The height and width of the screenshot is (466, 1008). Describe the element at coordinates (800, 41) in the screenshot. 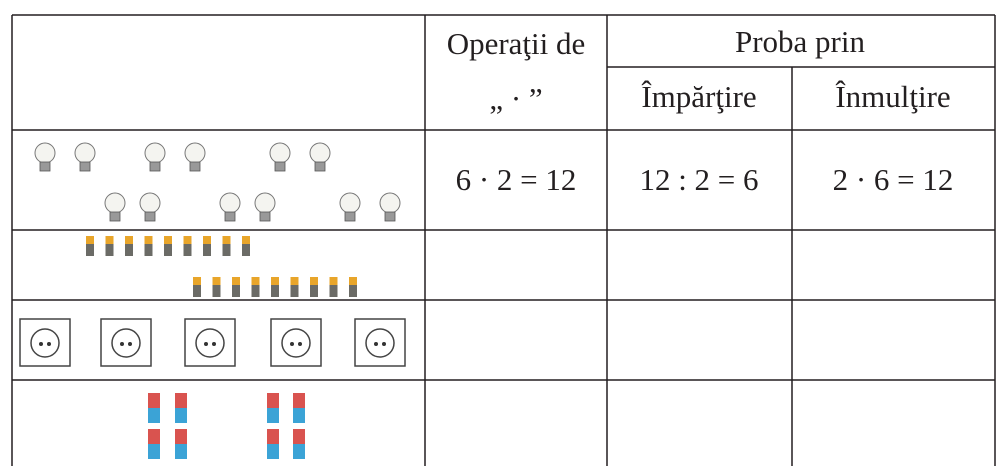

I see `header-check: Proba prin` at that location.